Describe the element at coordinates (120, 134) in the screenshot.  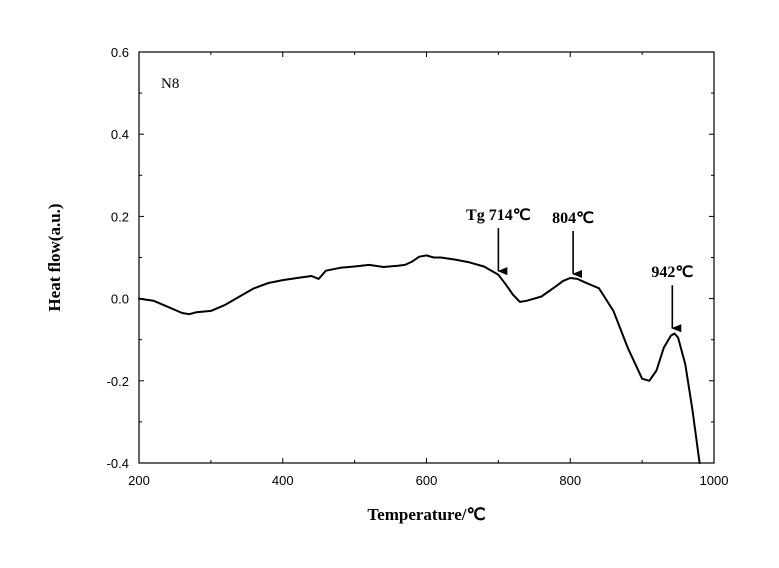
I see `y-tick-label: 0.4` at that location.